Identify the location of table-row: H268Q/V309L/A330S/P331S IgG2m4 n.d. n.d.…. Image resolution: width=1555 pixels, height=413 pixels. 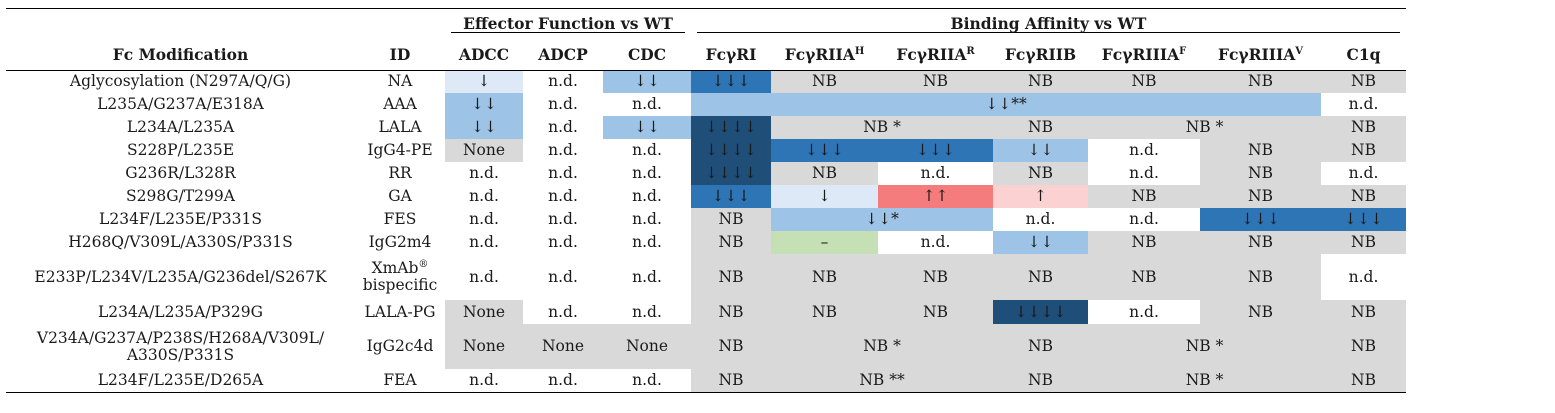
(706, 242).